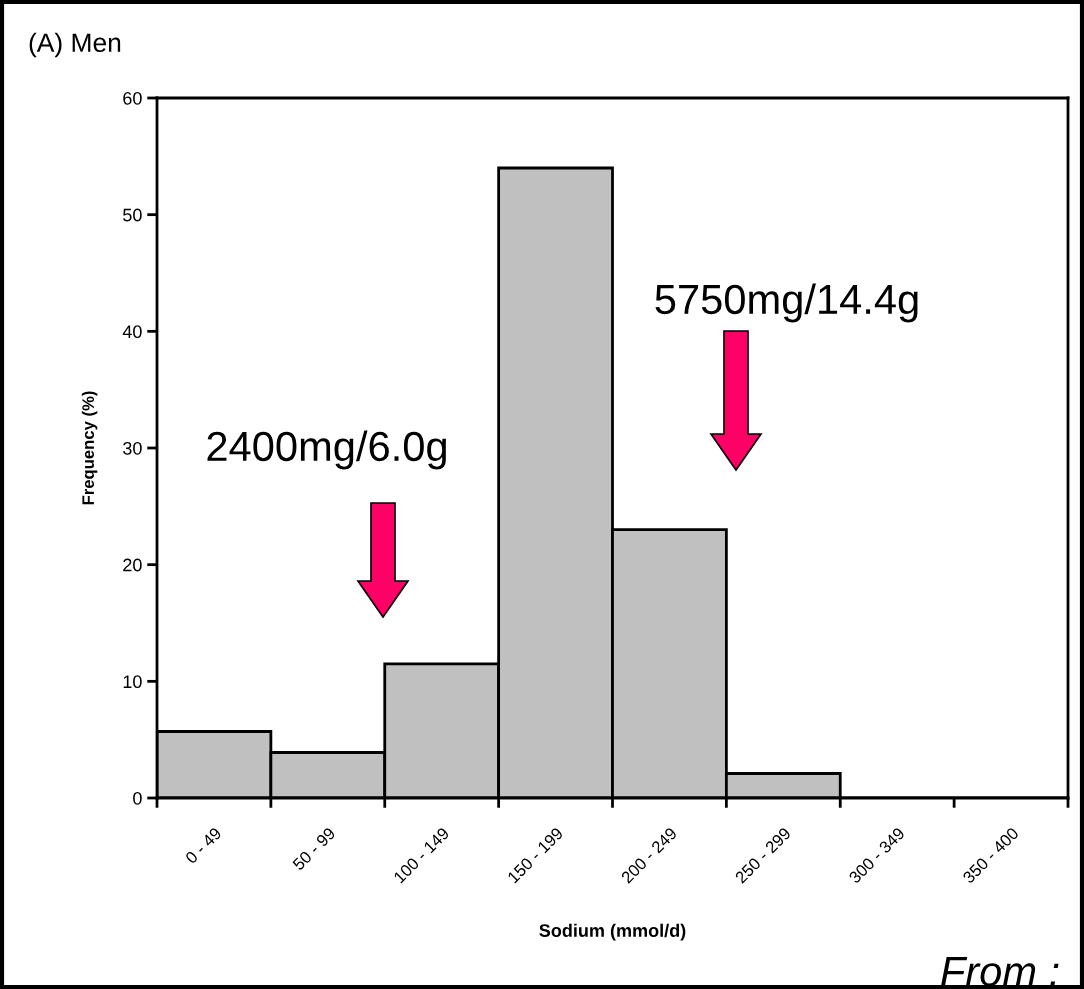 The width and height of the screenshot is (1084, 989). I want to click on annotation: 5750mg/14.4g, so click(786, 303).